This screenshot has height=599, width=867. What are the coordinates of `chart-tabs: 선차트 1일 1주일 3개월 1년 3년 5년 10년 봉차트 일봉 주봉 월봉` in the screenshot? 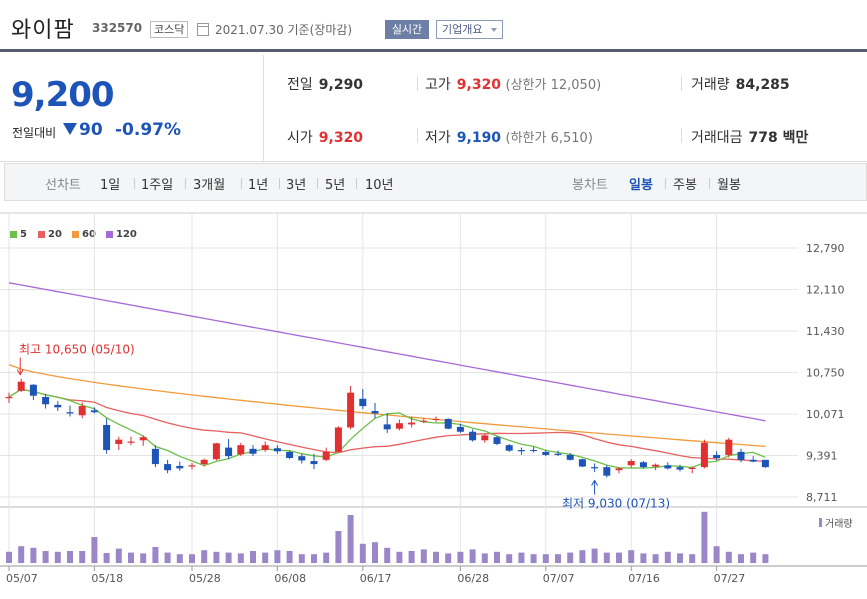 It's located at (435, 182).